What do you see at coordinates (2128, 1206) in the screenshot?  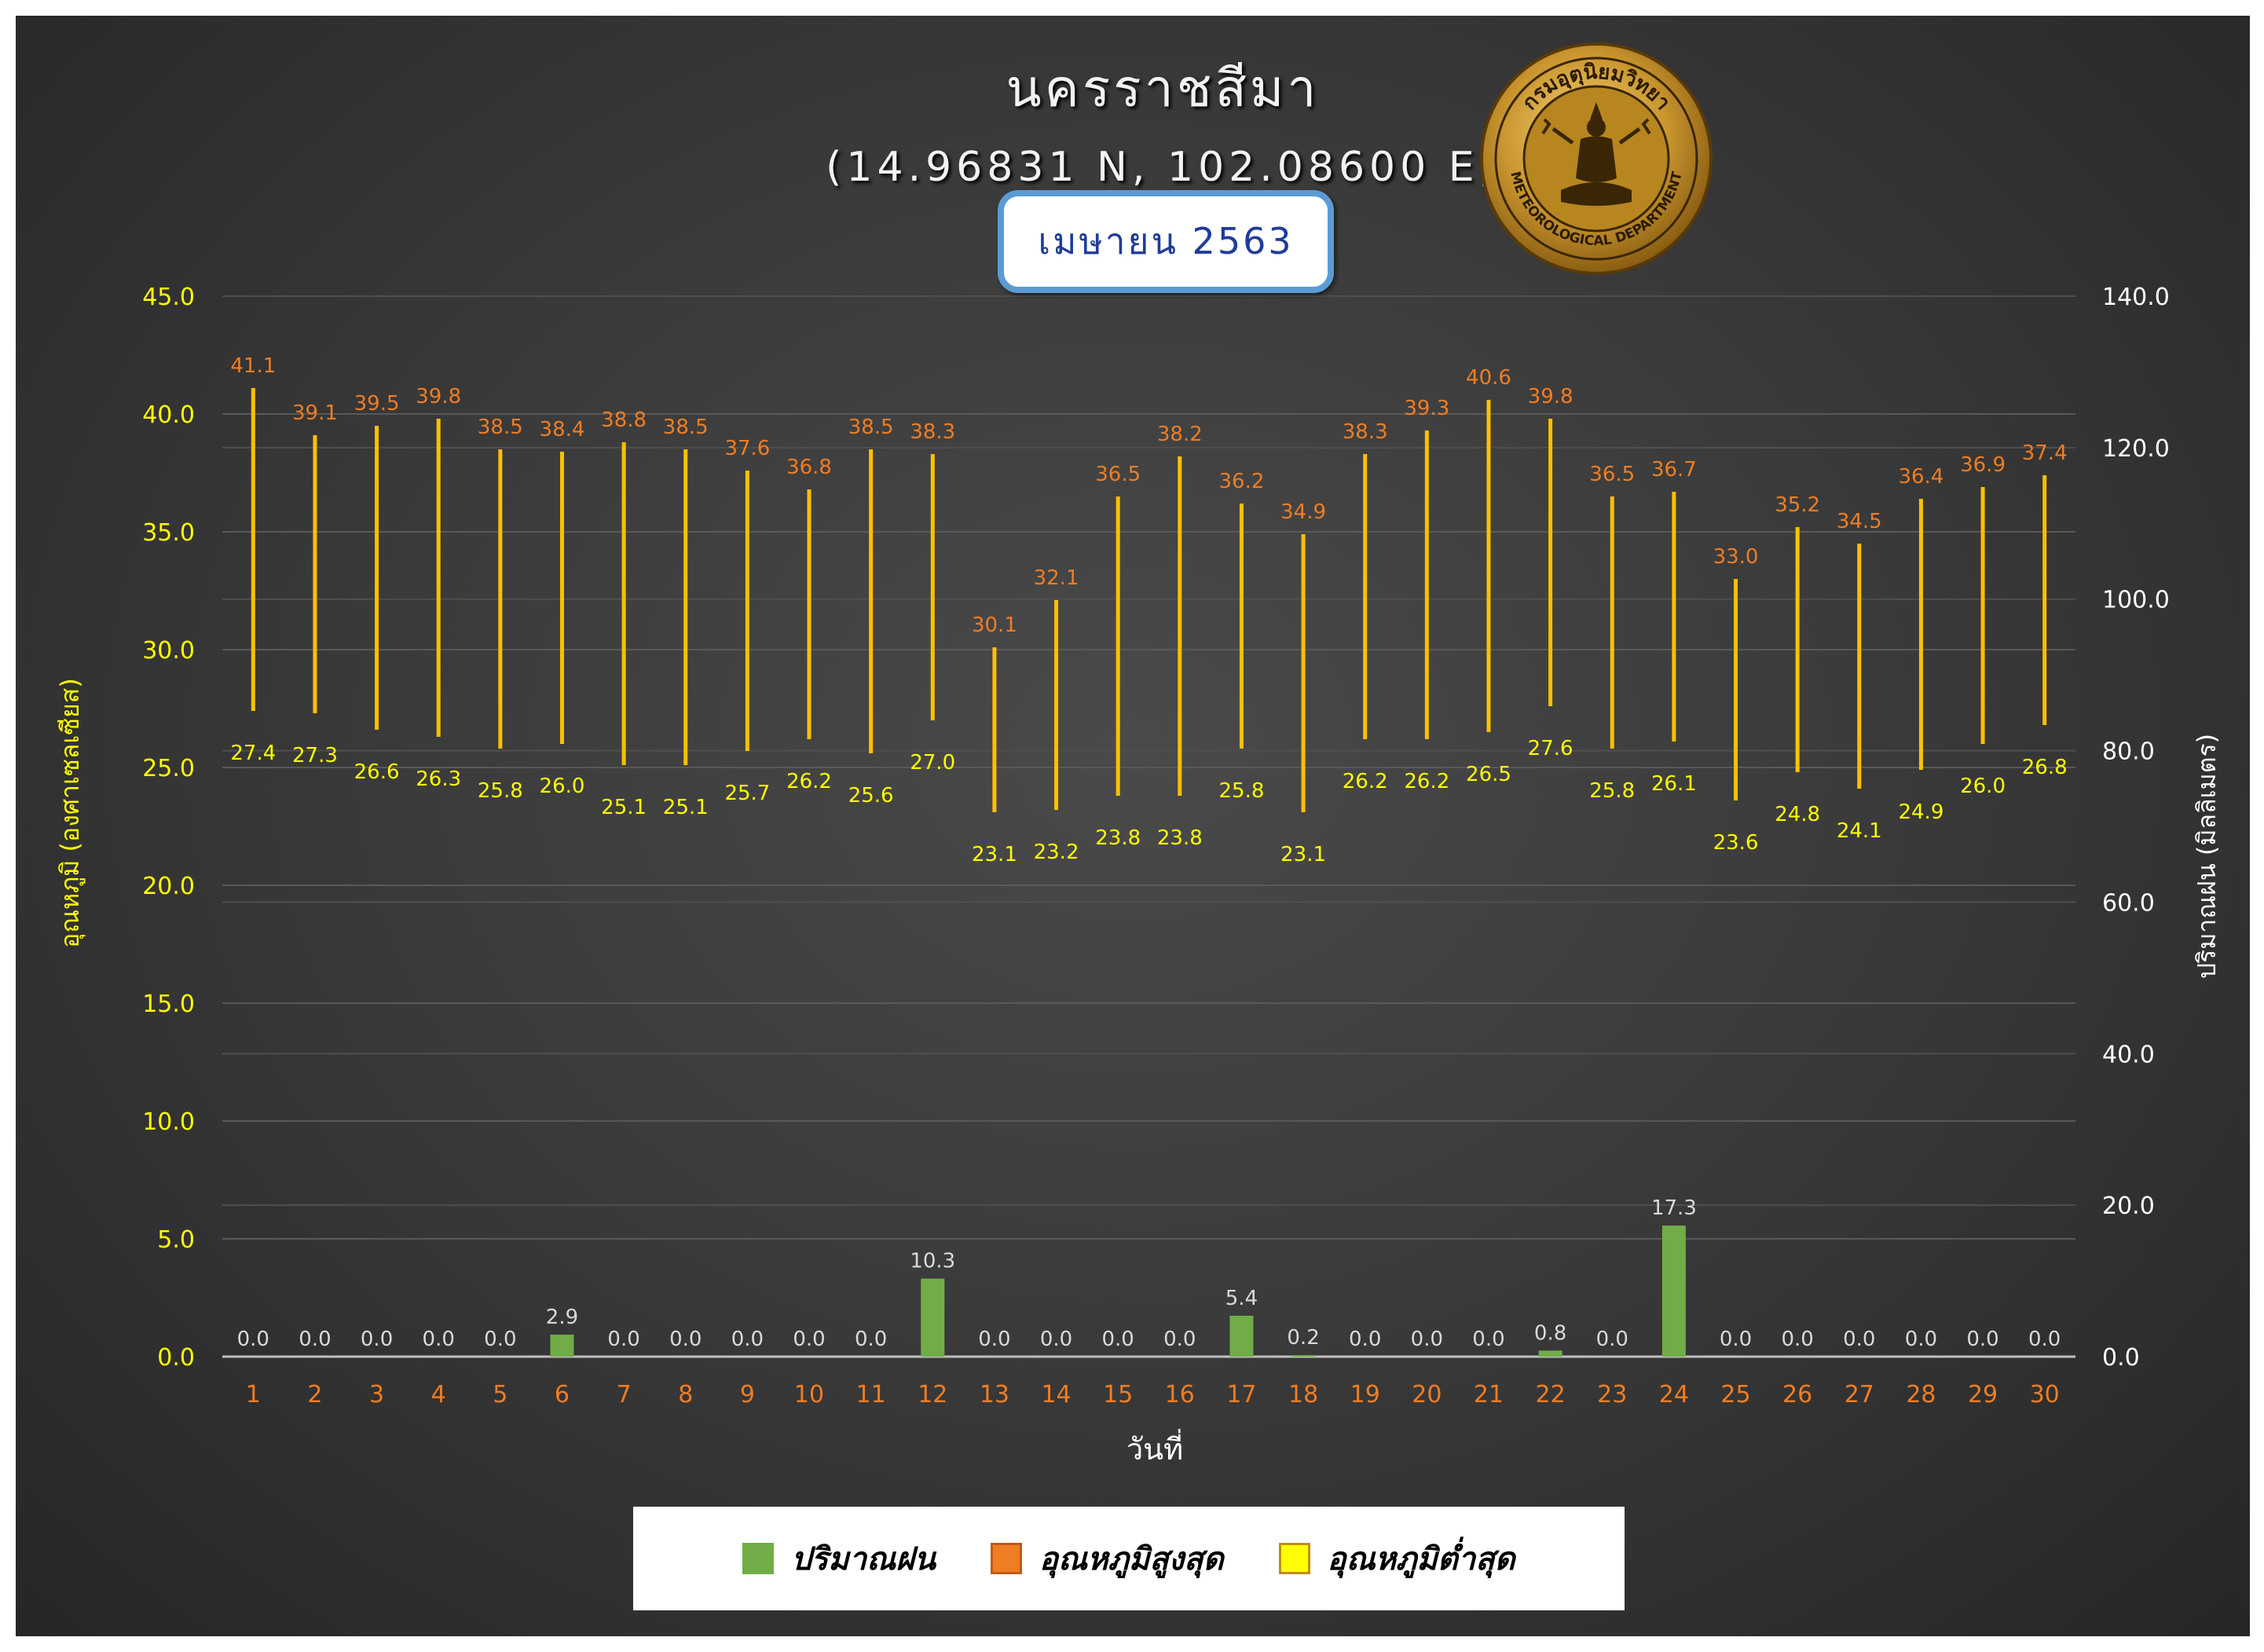 I see `right-axis-tick-label: 20.0` at bounding box center [2128, 1206].